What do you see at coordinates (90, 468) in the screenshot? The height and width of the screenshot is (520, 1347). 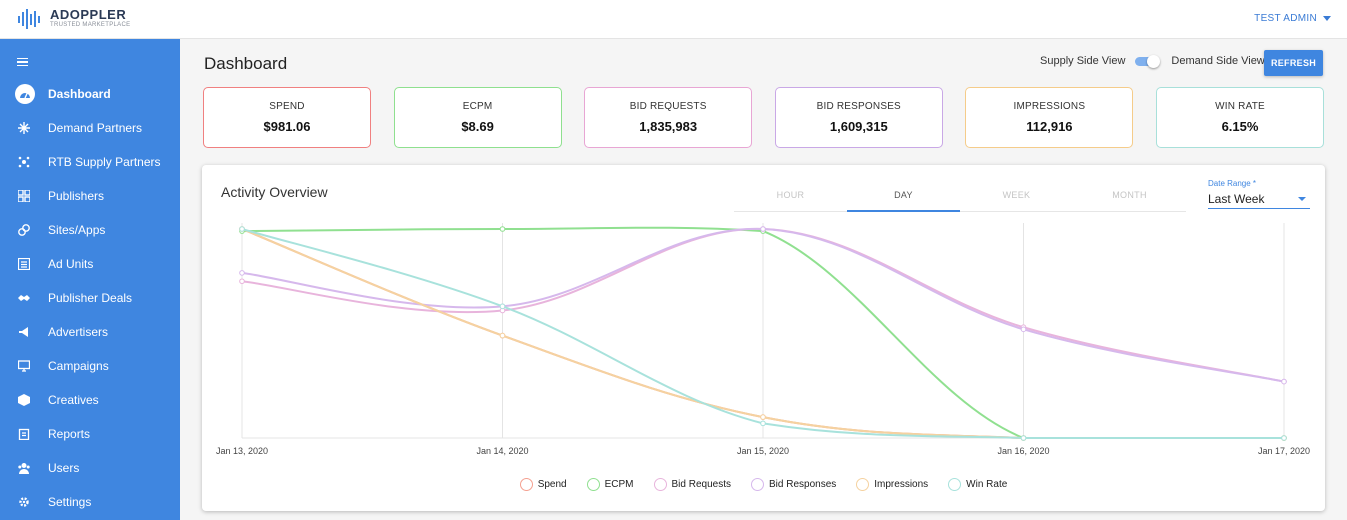 I see `sidebar-item-users: Users` at bounding box center [90, 468].